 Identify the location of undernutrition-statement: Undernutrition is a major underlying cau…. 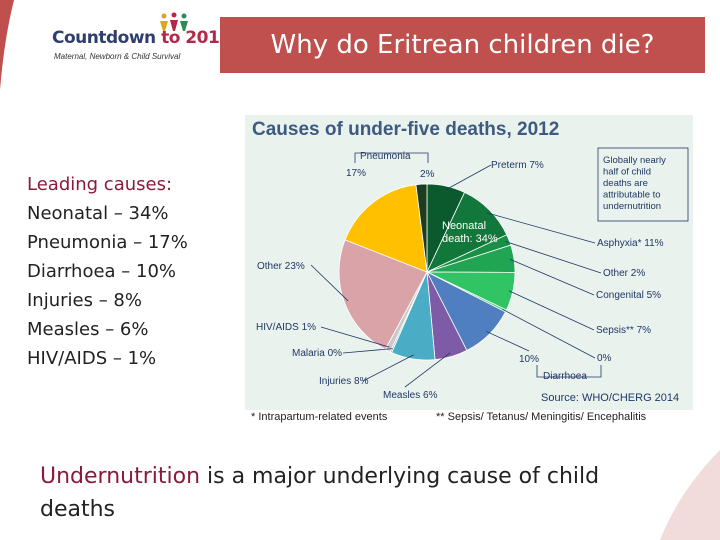
(350, 493).